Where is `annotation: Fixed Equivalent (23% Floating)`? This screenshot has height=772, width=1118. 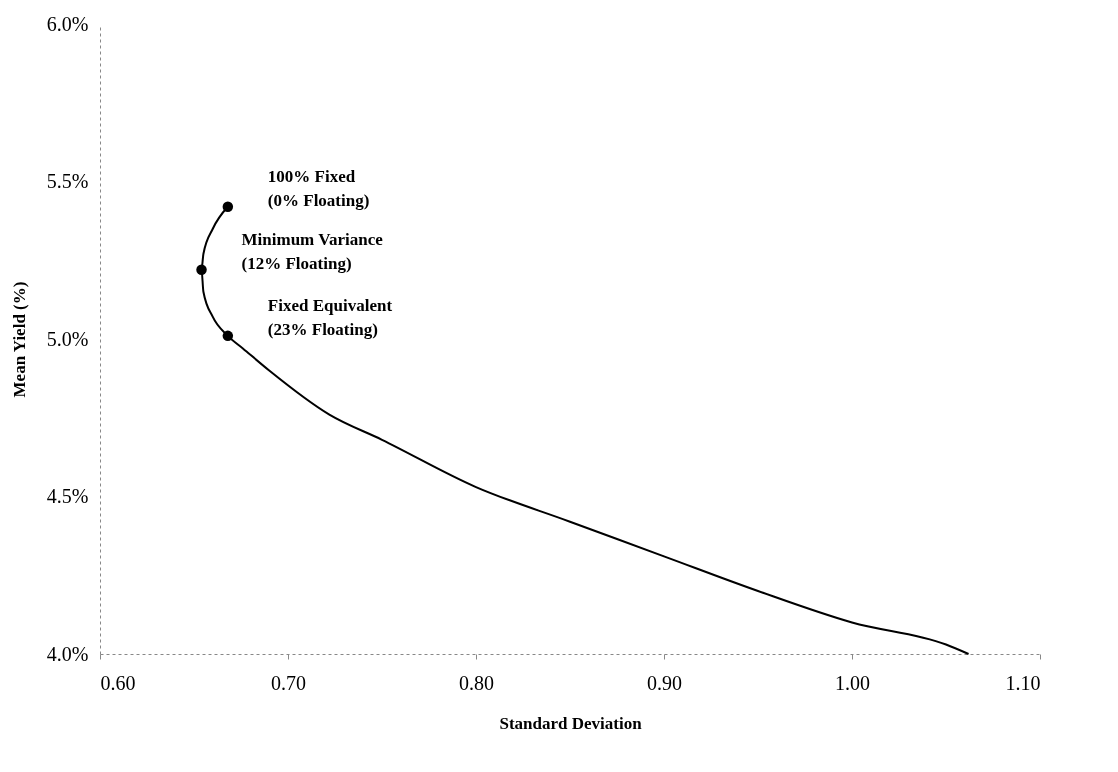 annotation: Fixed Equivalent (23% Floating) is located at coordinates (330, 317).